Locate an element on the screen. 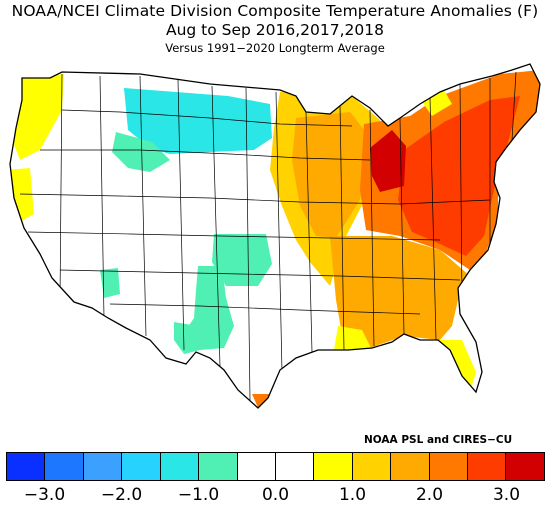  southeast-warm-region is located at coordinates (400, 292).